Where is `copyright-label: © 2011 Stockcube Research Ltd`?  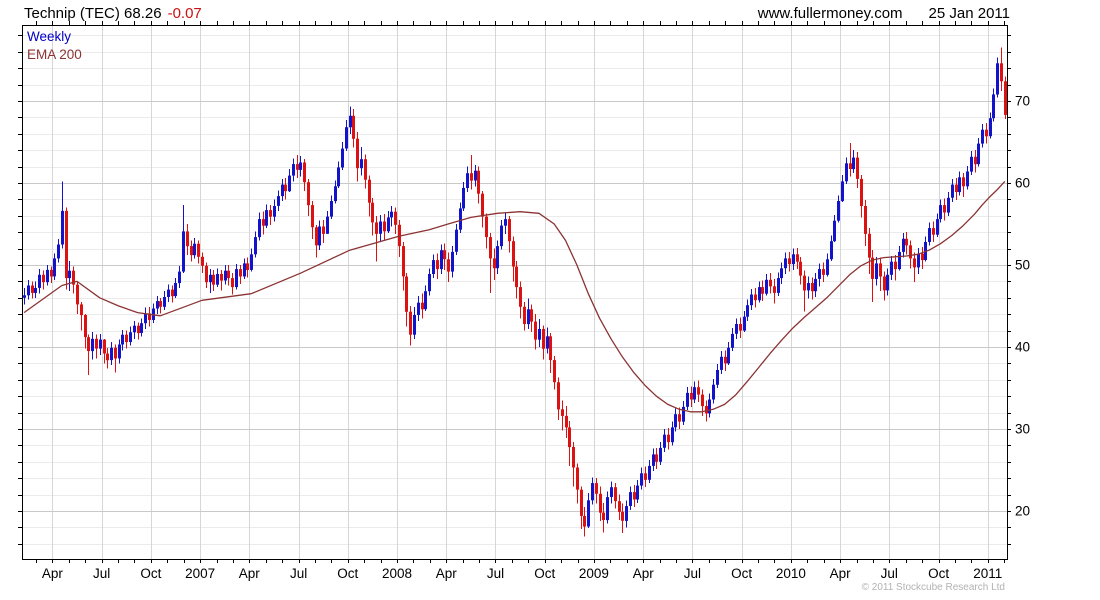 copyright-label: © 2011 Stockcube Research Ltd is located at coordinates (933, 587).